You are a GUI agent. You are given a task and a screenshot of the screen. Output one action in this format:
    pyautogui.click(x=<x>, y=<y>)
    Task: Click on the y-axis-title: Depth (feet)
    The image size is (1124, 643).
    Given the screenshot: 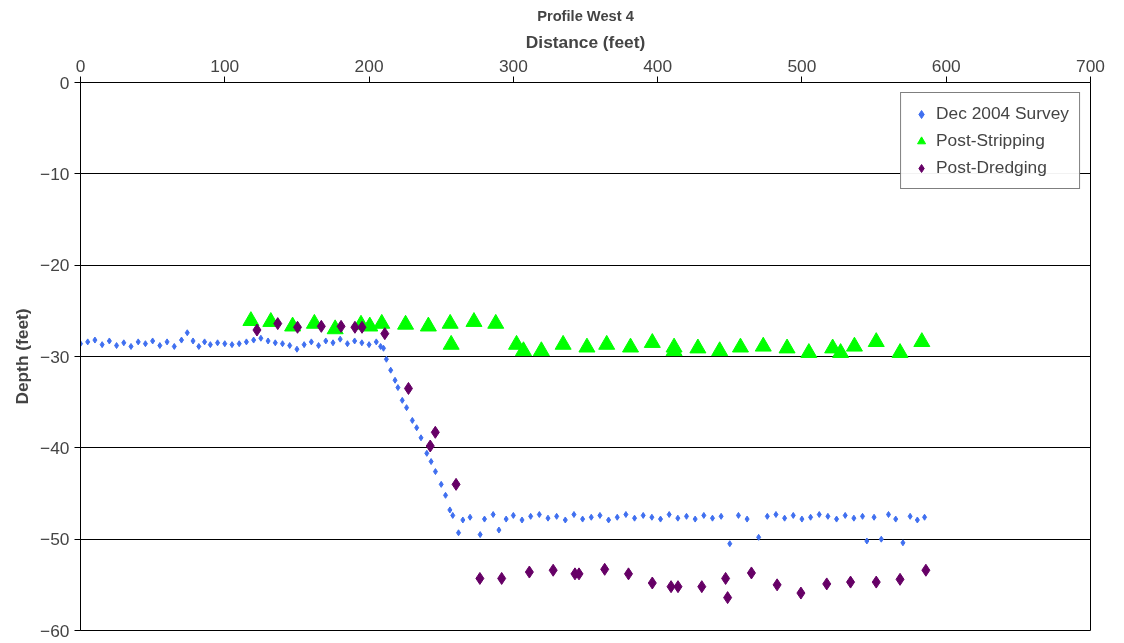 What is the action you would take?
    pyautogui.click(x=22, y=356)
    